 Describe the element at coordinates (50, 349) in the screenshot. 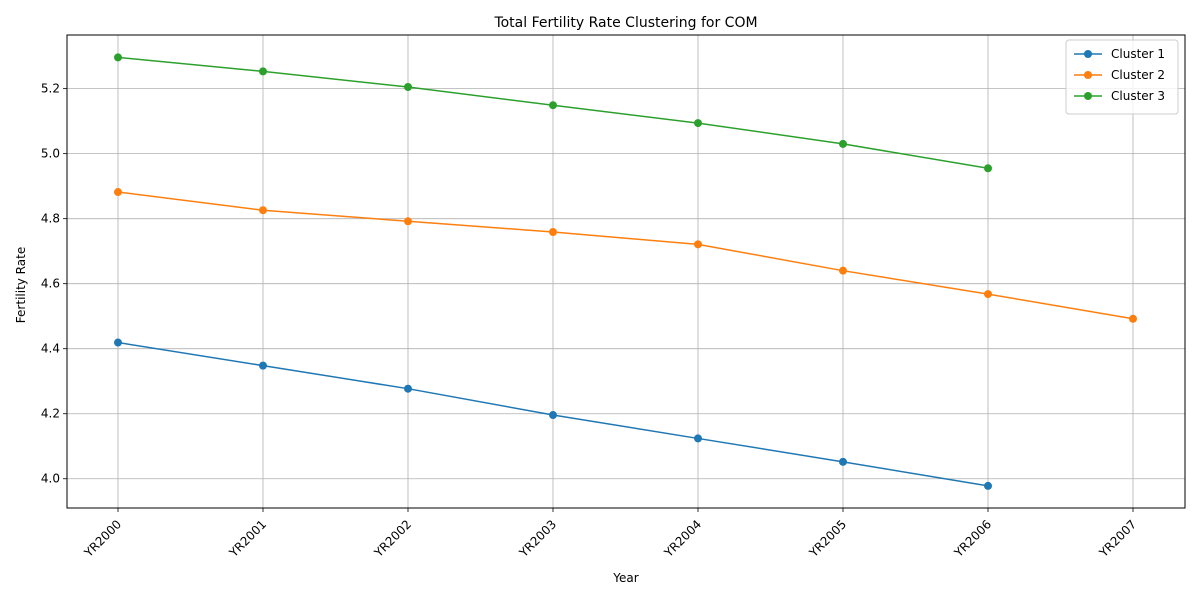

I see `y-tick-label: 4.4` at that location.